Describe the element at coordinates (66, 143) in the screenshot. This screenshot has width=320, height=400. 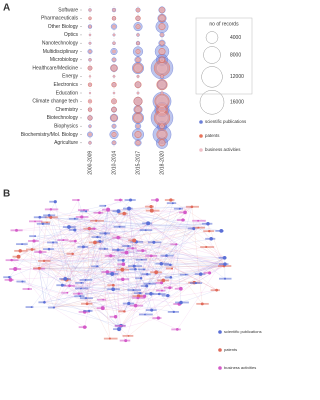
I see `y-tick-label: Agriculture` at that location.